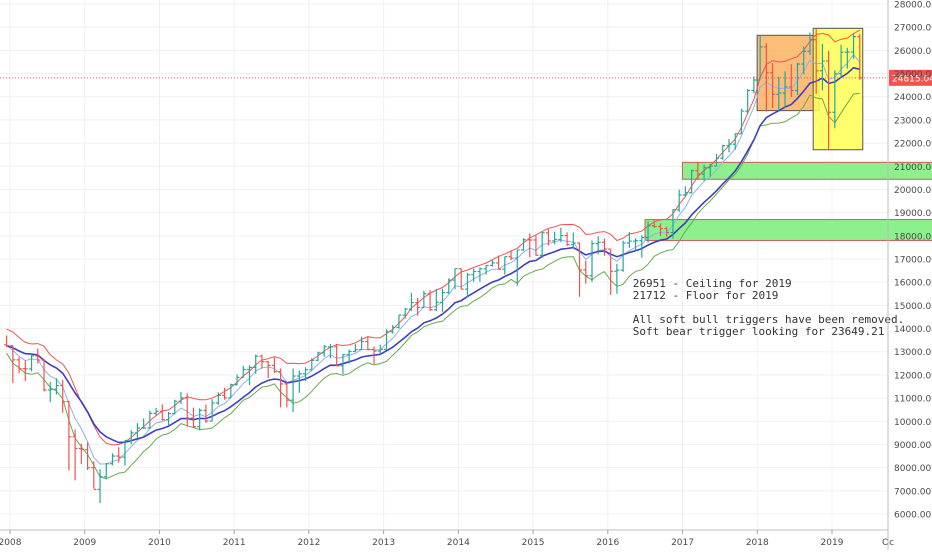 The height and width of the screenshot is (554, 932). Describe the element at coordinates (84, 543) in the screenshot. I see `x-tick-label: 2009` at that location.